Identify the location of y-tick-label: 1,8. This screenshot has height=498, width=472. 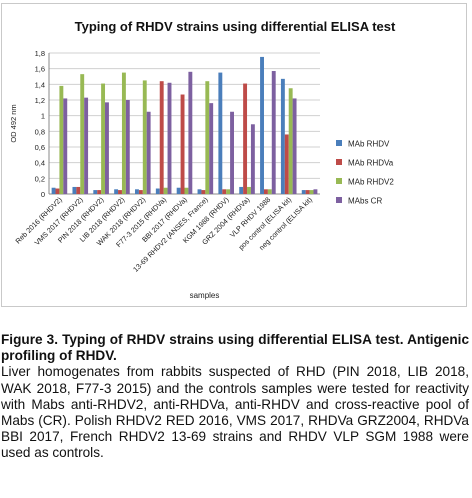
(40, 53).